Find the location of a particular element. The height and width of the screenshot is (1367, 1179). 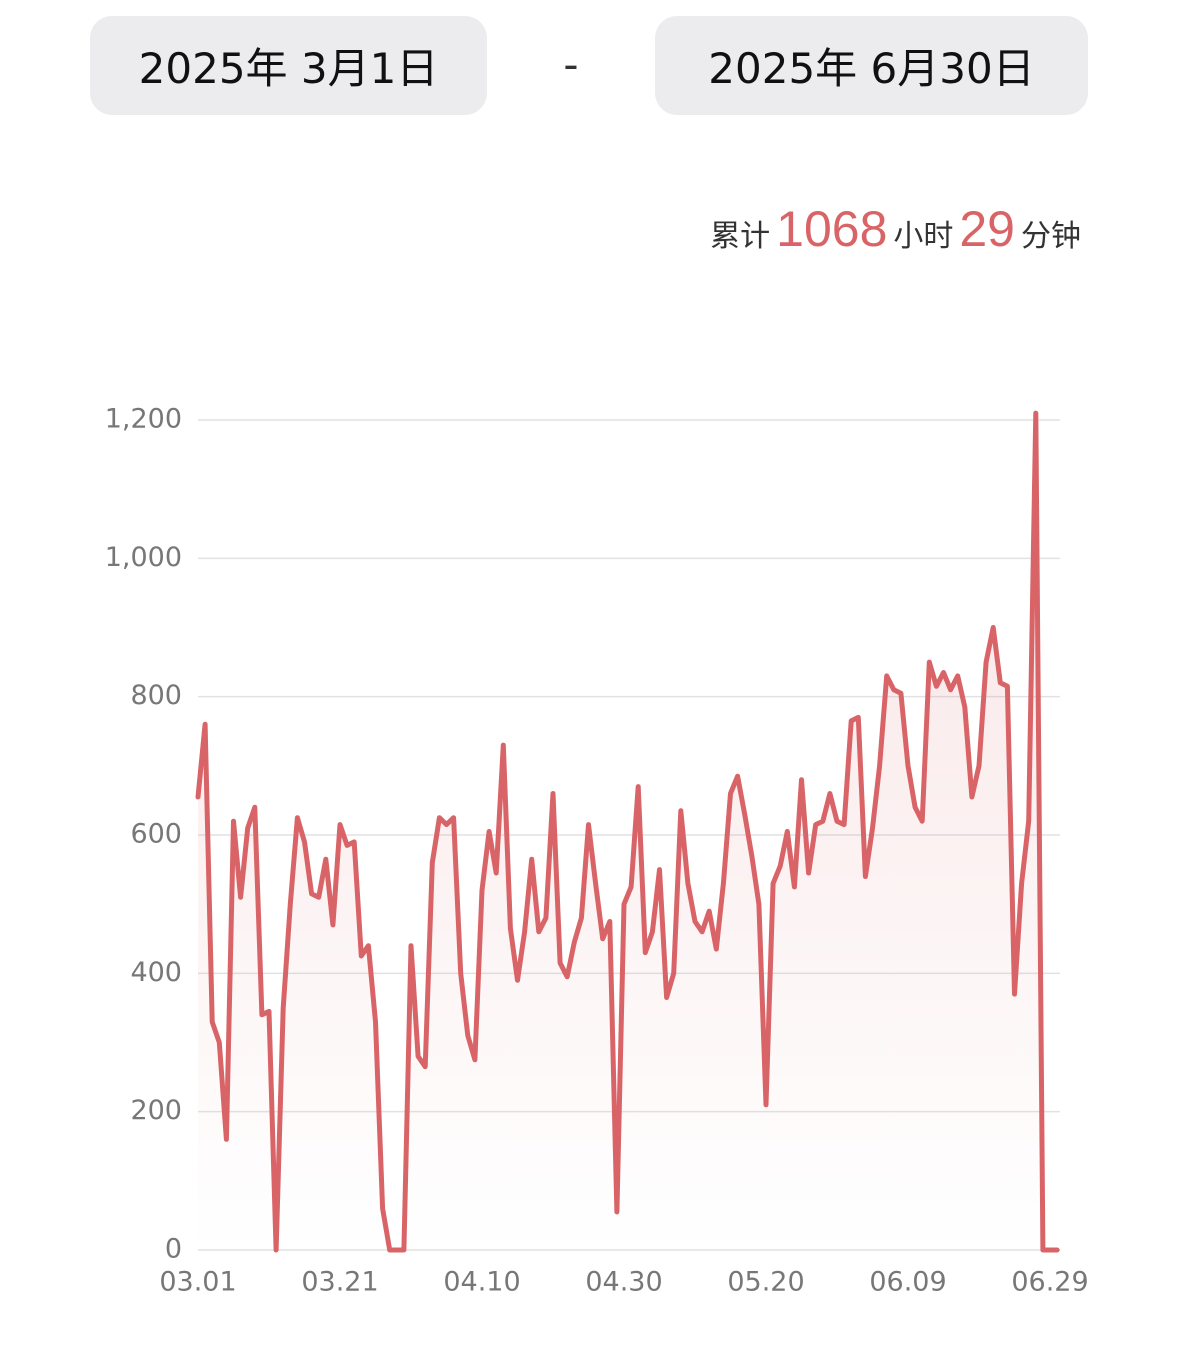

x-tick-label: 03.01 is located at coordinates (197, 1282).